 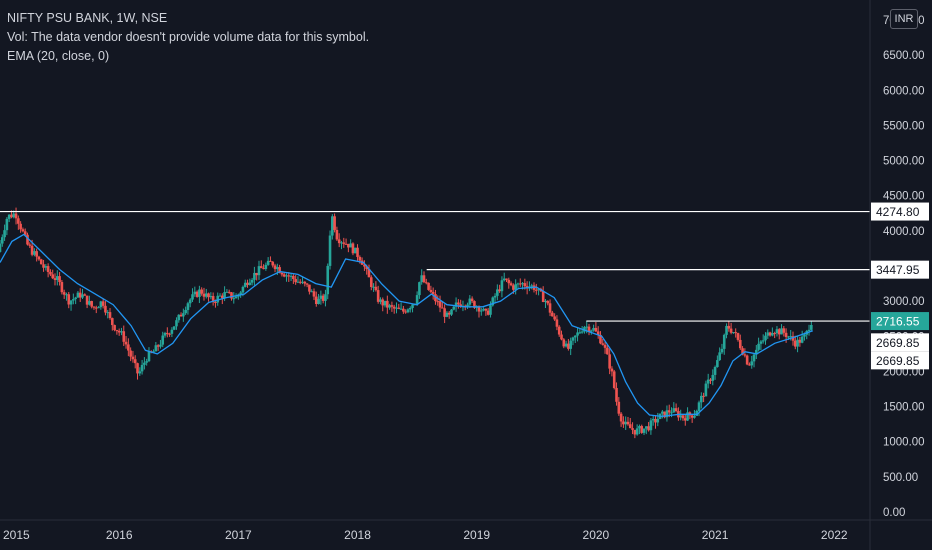 What do you see at coordinates (834, 535) in the screenshot?
I see `time-tick-label: 2022` at bounding box center [834, 535].